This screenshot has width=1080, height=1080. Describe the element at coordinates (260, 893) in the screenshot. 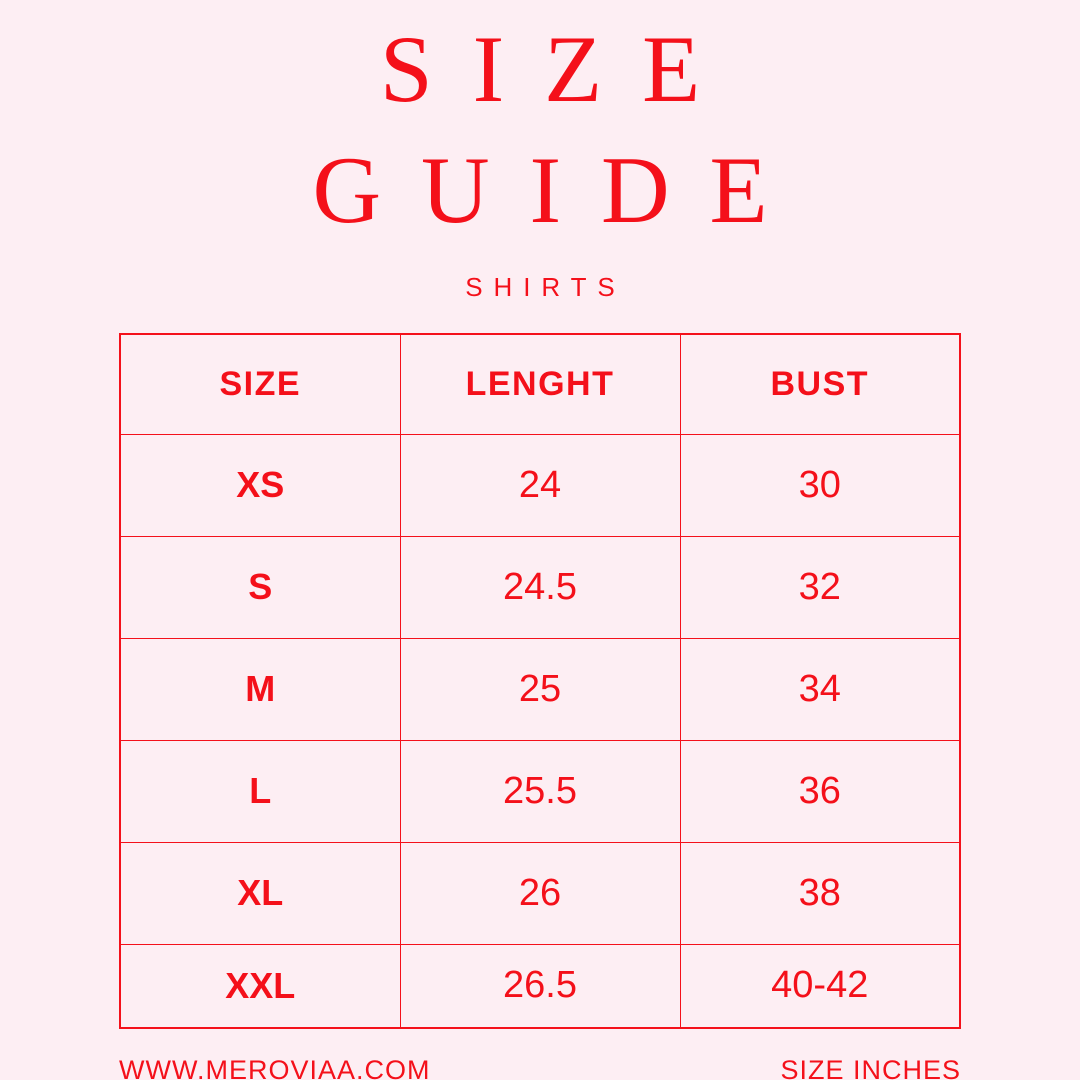

I see `cell-size: XL` at that location.